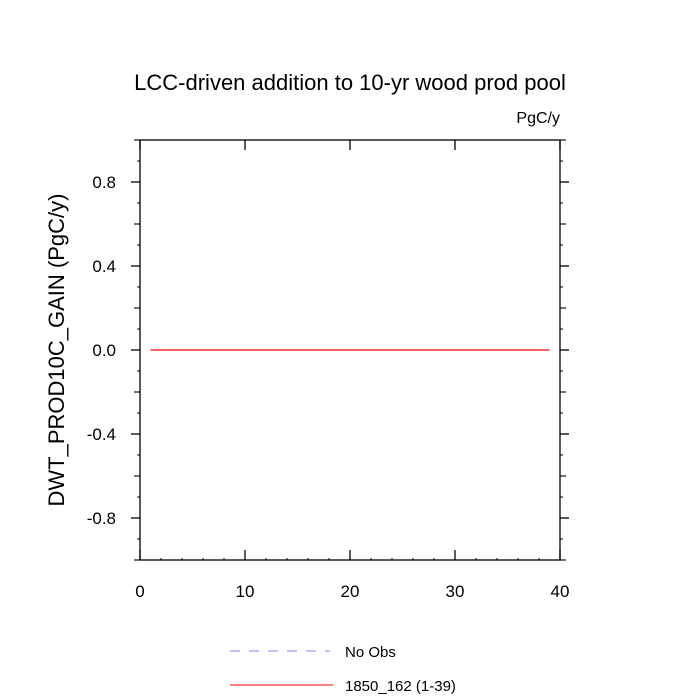 This screenshot has width=700, height=700. I want to click on units-label: PgC/y, so click(538, 118).